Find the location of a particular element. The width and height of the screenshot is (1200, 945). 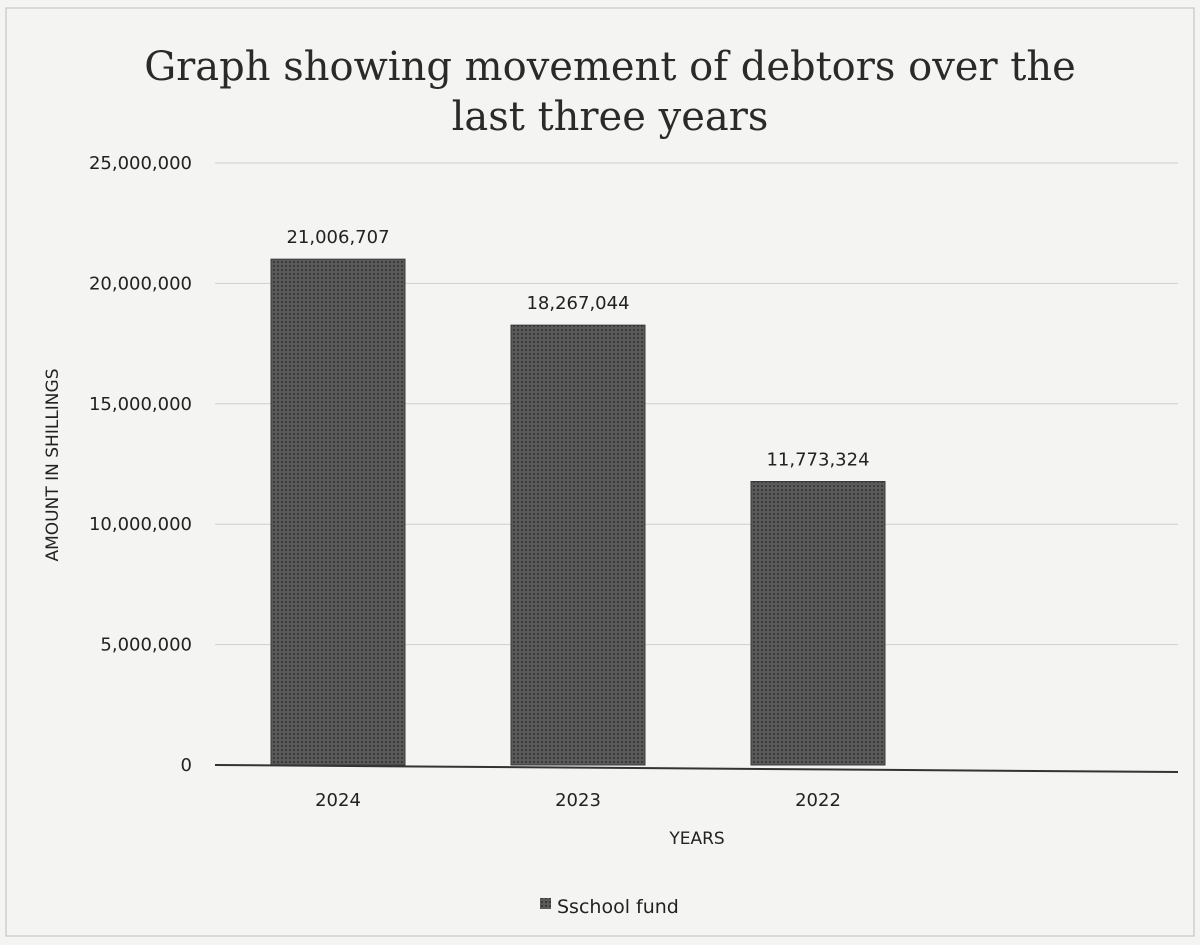

bar-2023 is located at coordinates (578, 545).